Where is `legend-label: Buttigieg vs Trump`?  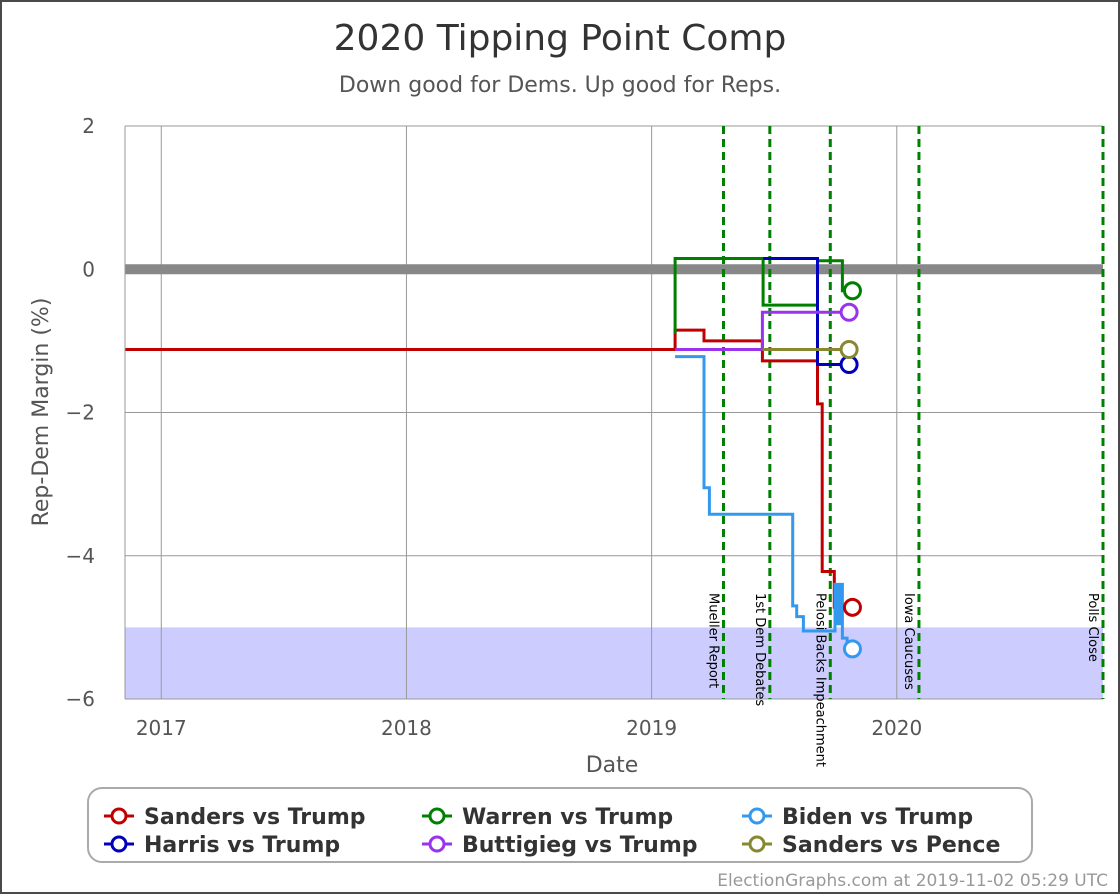 legend-label: Buttigieg vs Trump is located at coordinates (580, 845).